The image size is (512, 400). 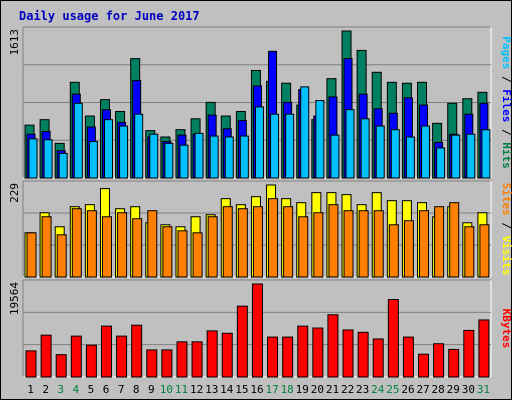 What do you see at coordinates (362, 389) in the screenshot?
I see `x-tick-label: 23` at bounding box center [362, 389].